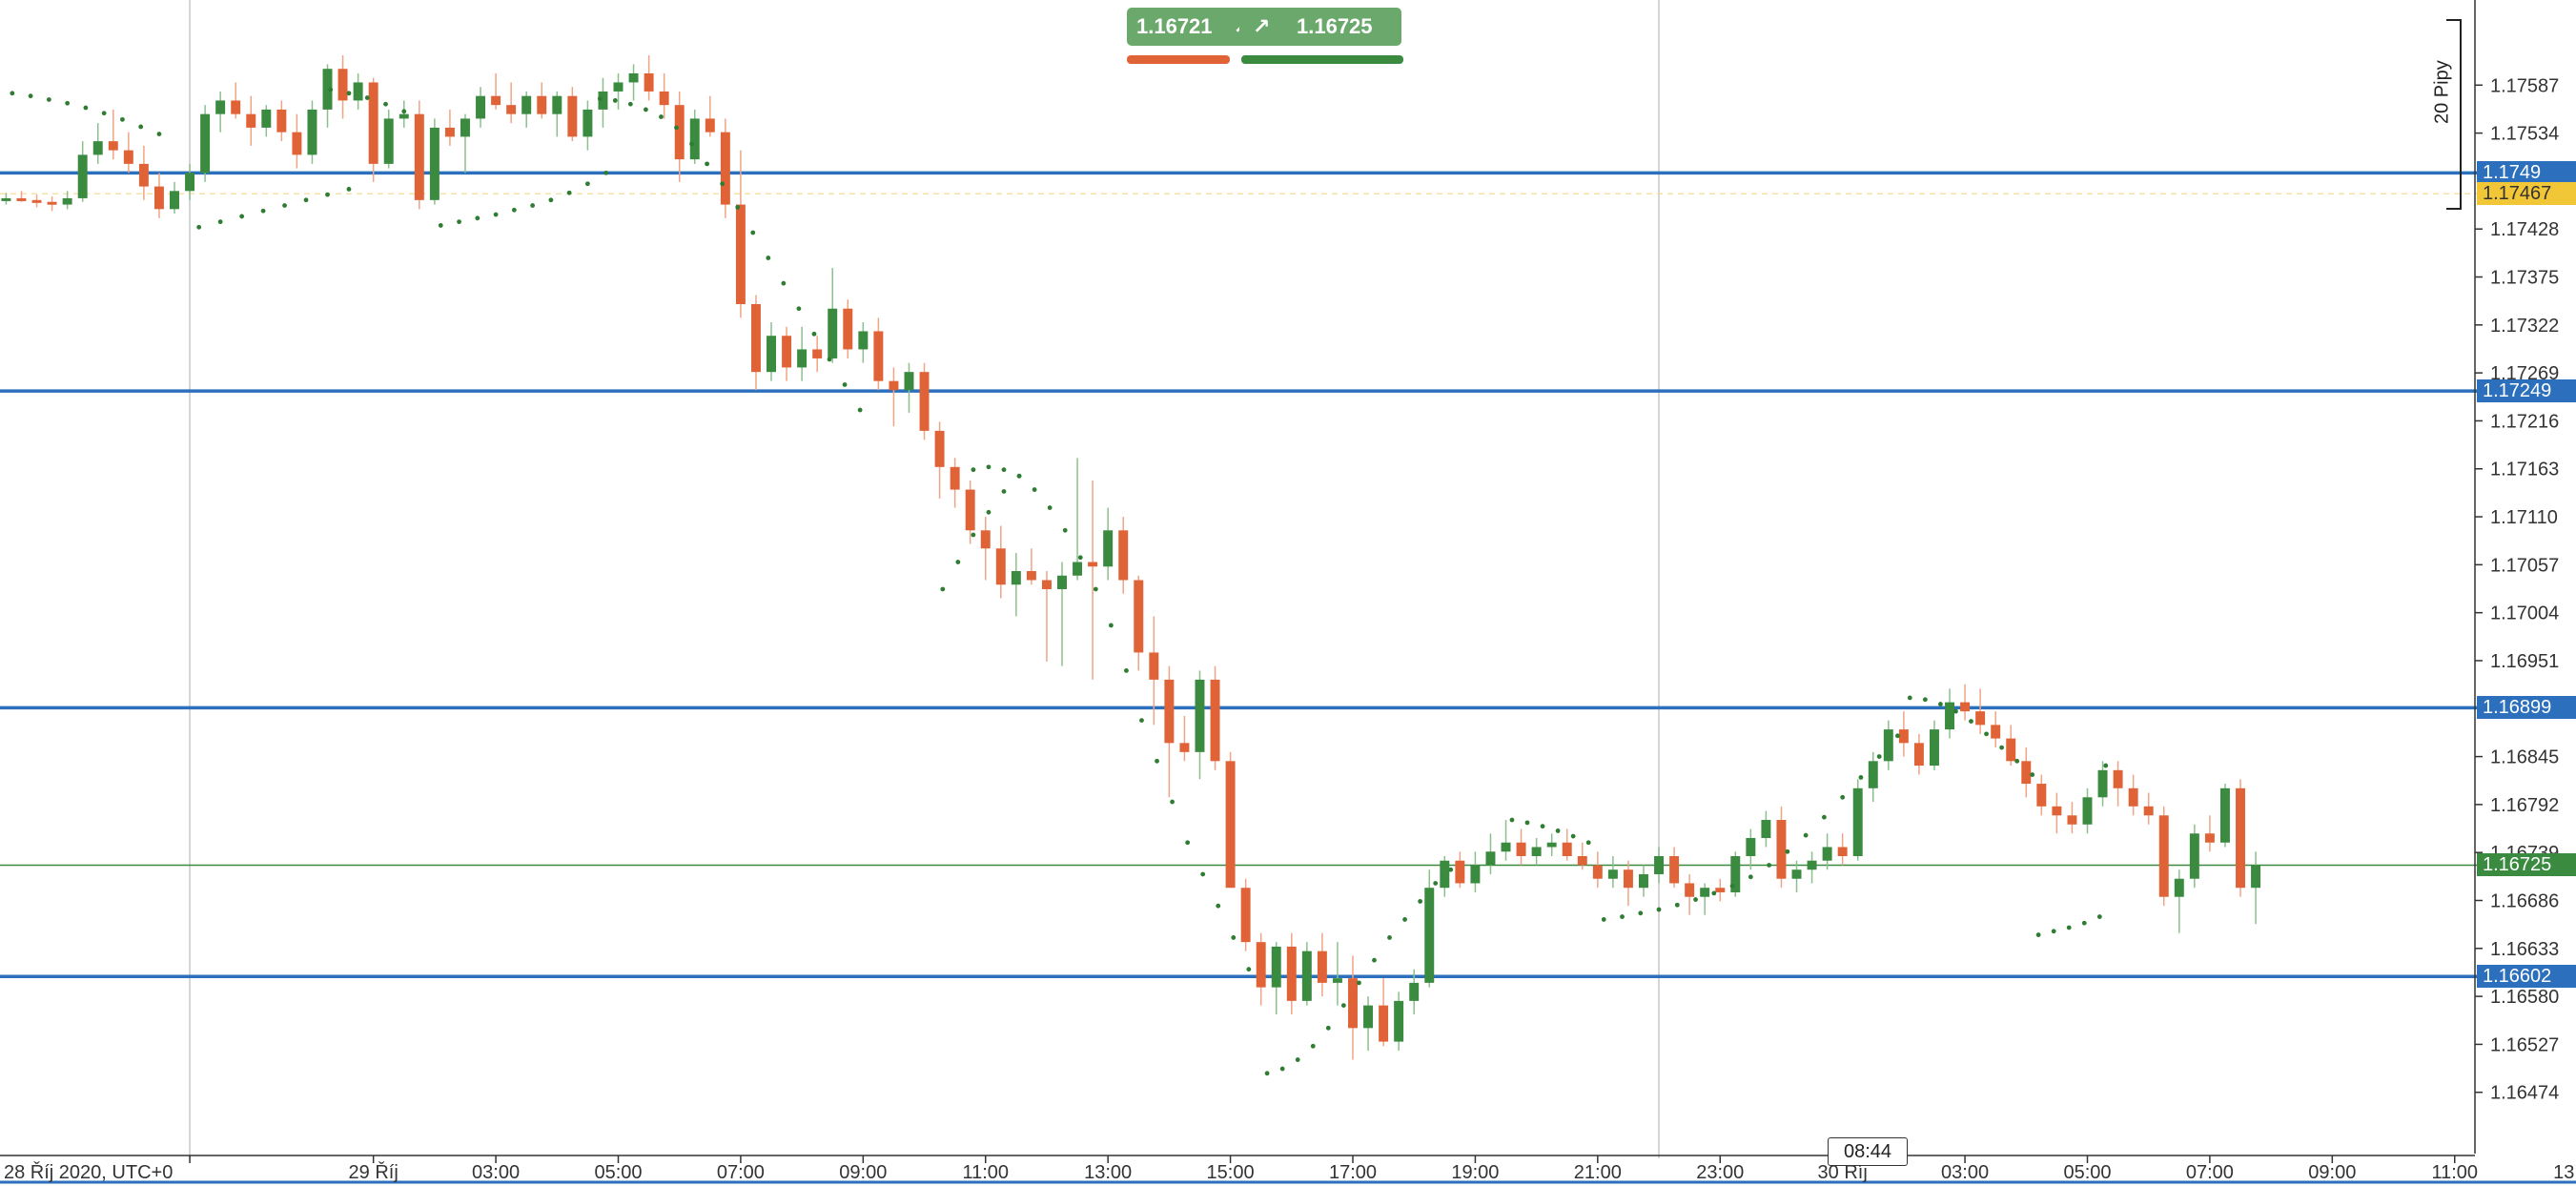 This screenshot has height=1186, width=2576. What do you see at coordinates (2525, 326) in the screenshot?
I see `y-tick-label: 1.17322` at bounding box center [2525, 326].